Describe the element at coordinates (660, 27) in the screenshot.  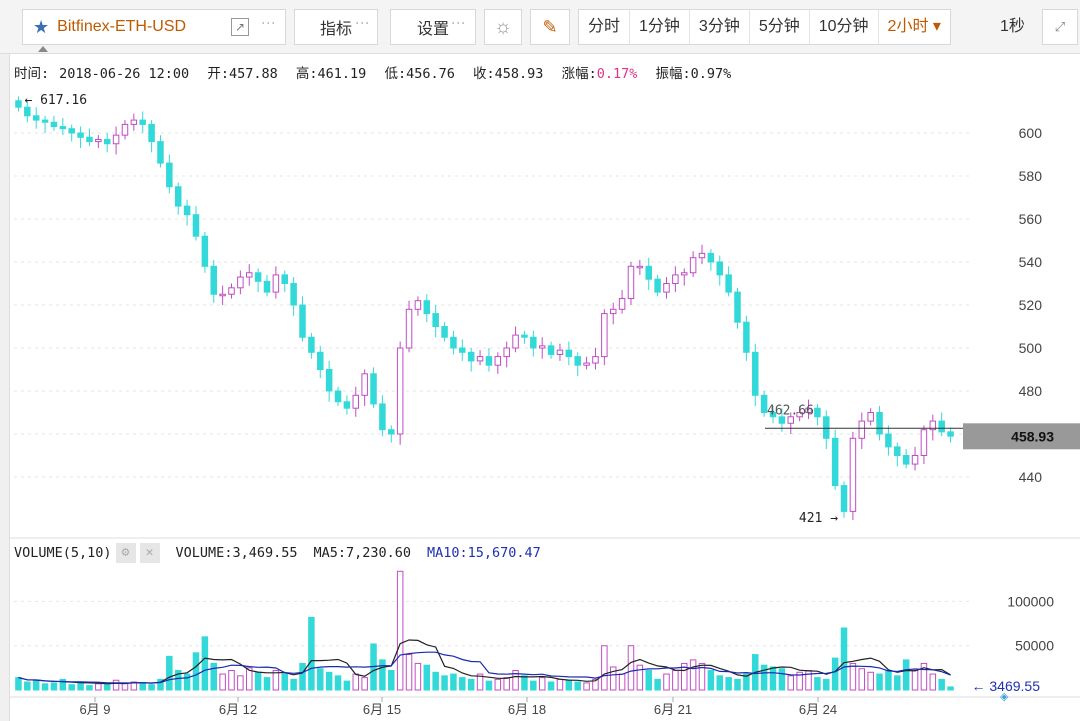
I see `interval-option-1: 1分钟` at that location.